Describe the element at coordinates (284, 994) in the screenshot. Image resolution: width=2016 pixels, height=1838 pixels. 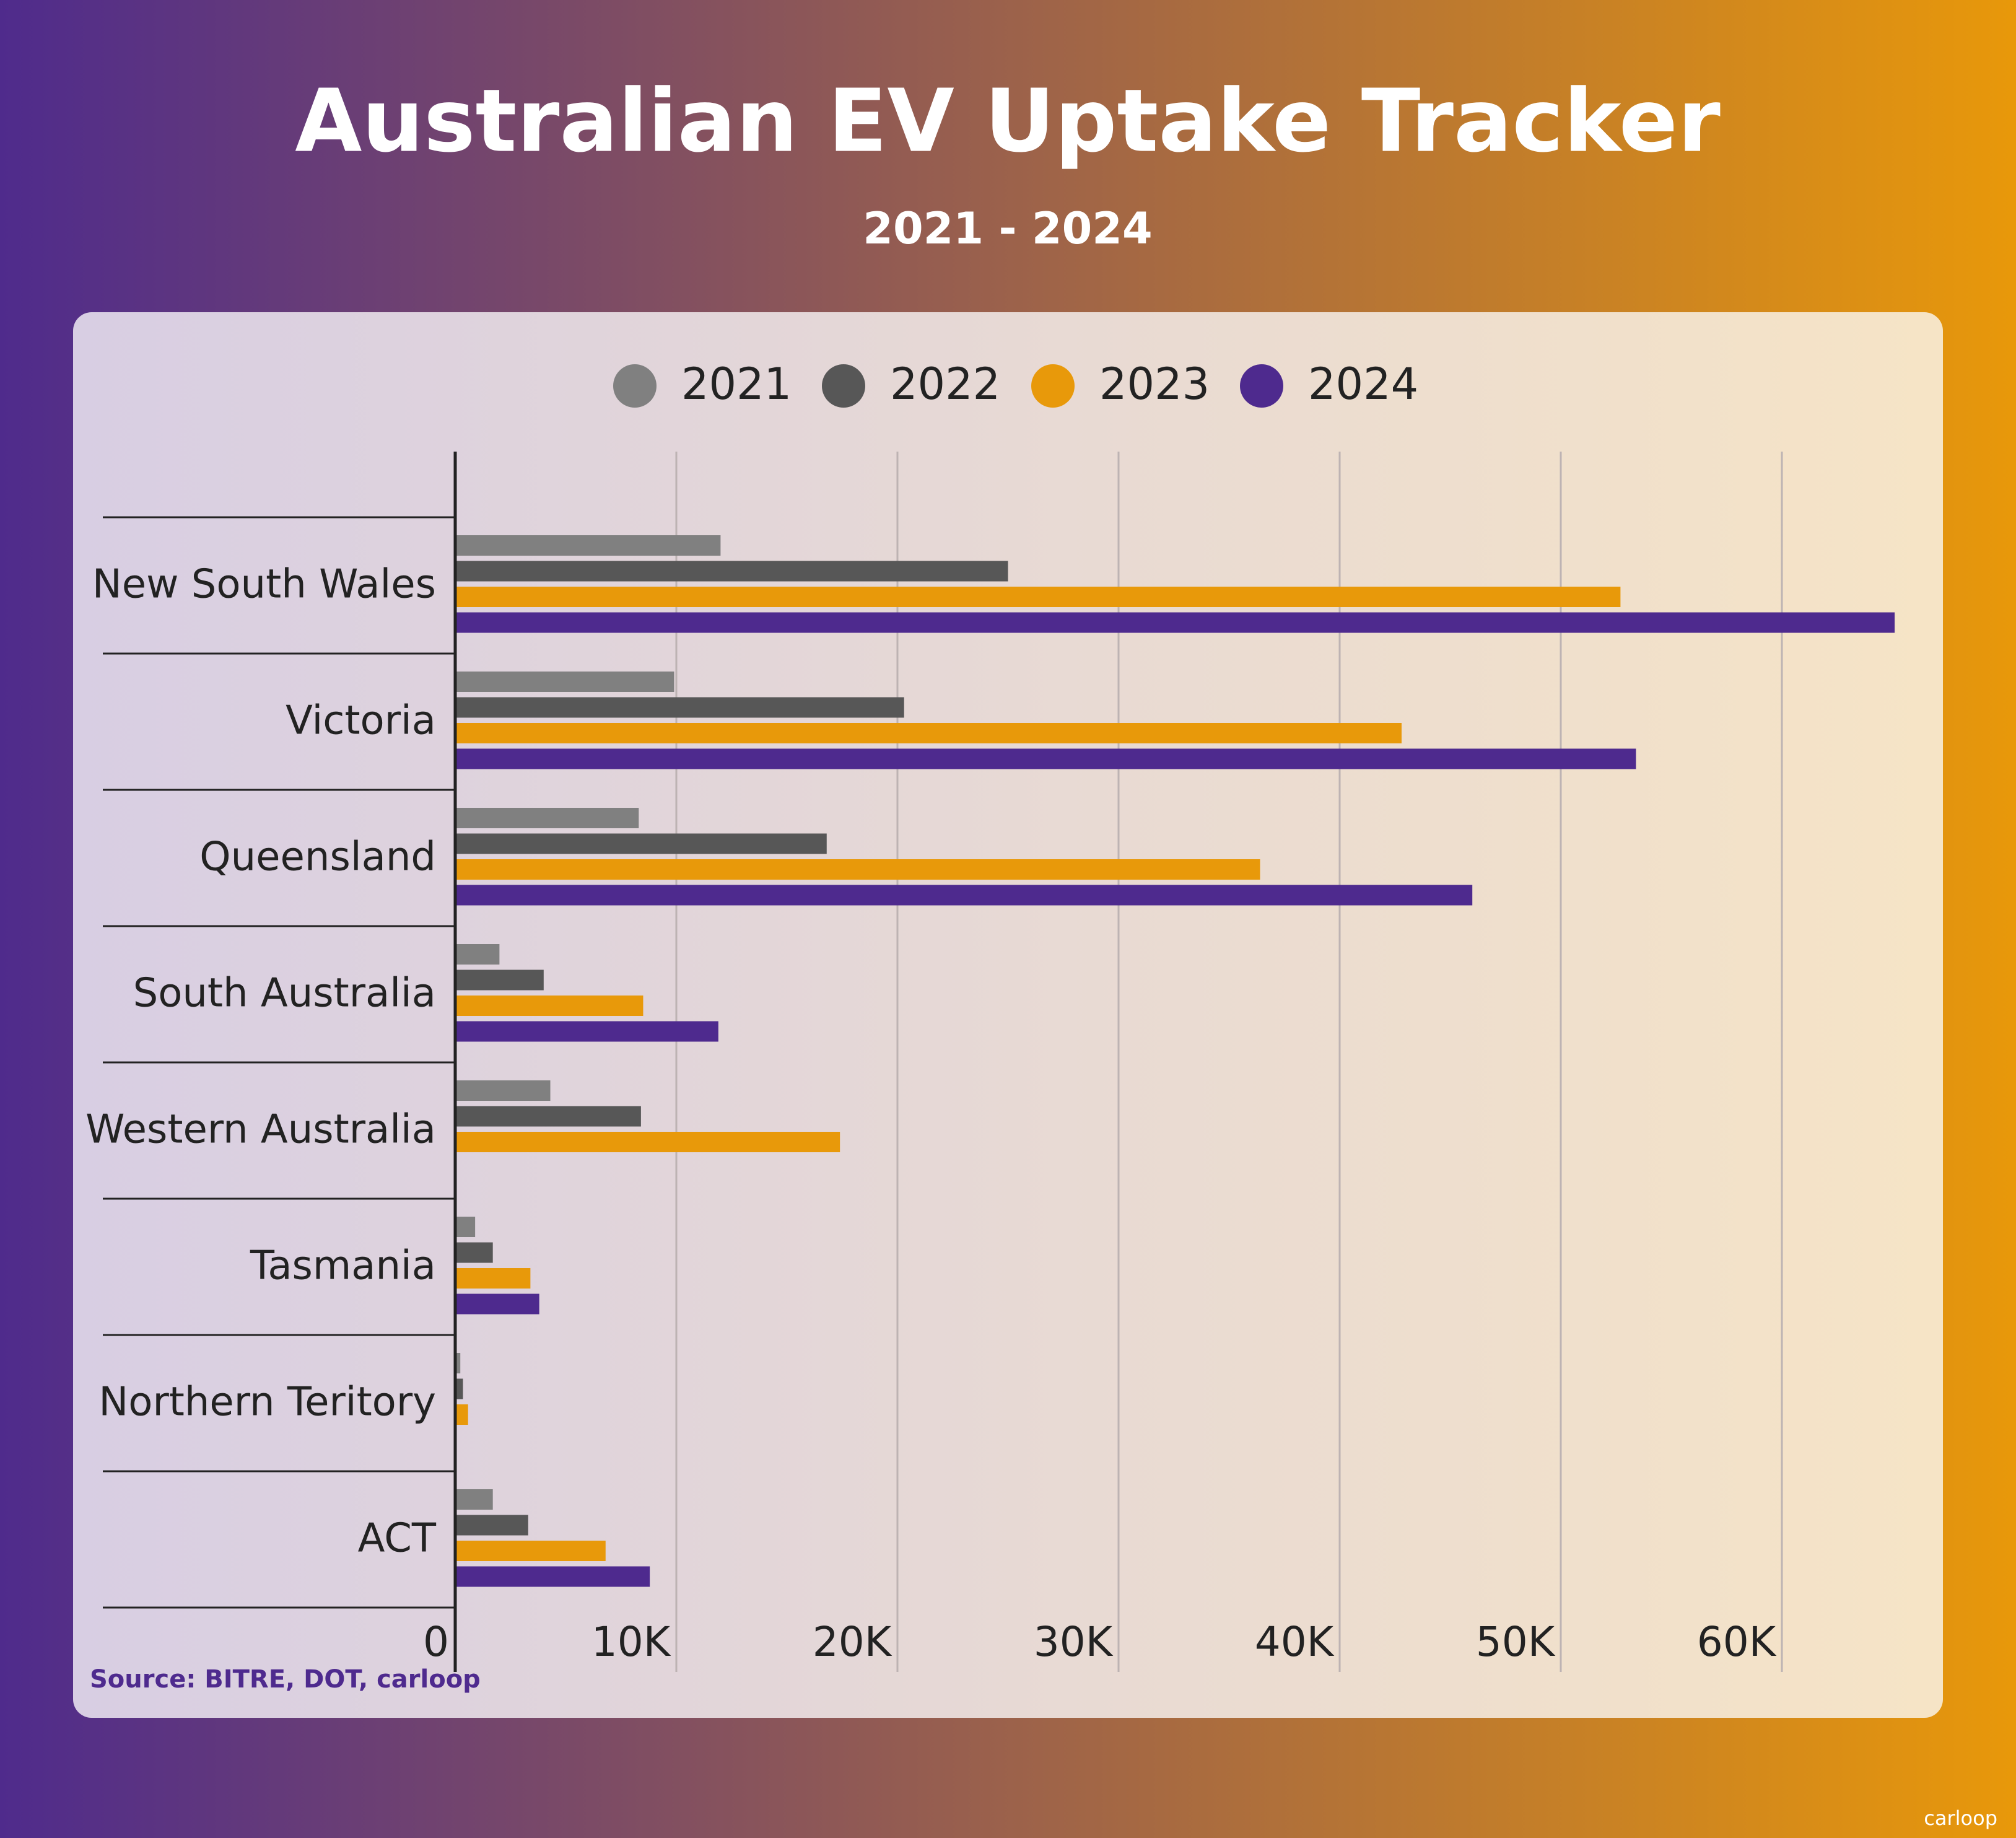
I see `y-tick-label: South Australia` at that location.